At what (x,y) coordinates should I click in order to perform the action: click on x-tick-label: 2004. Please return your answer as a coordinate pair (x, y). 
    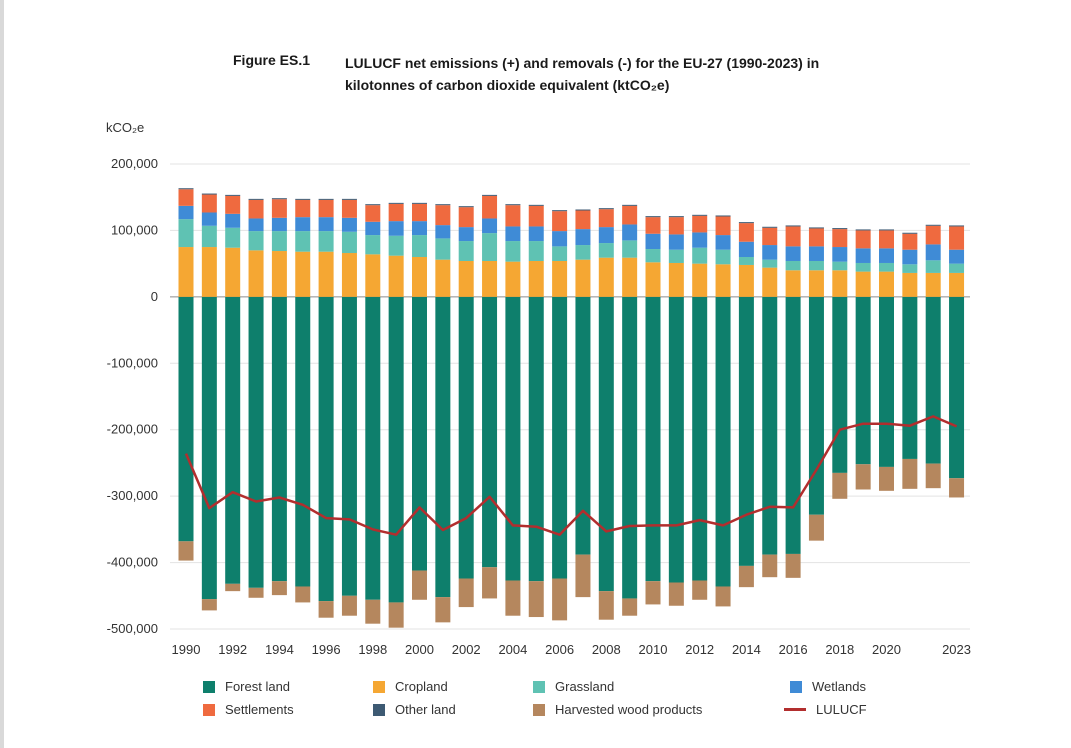
    Looking at the image, I should click on (512, 649).